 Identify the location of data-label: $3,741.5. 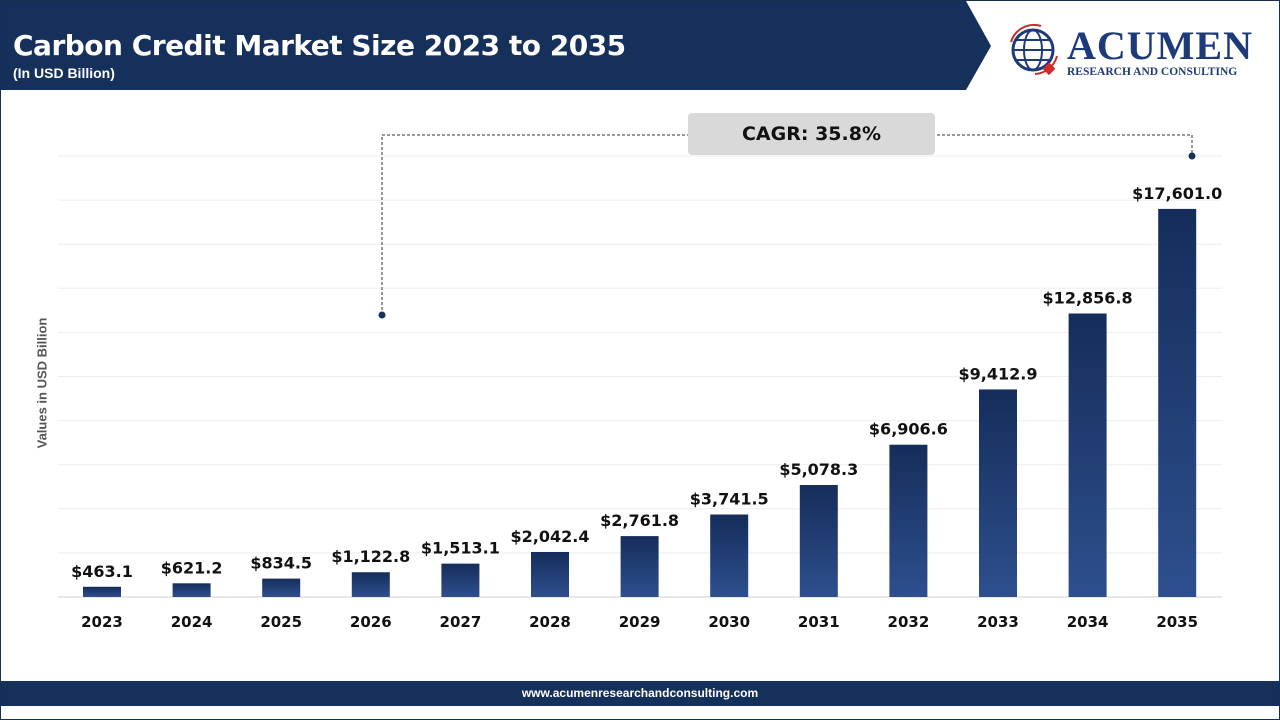
(729, 498).